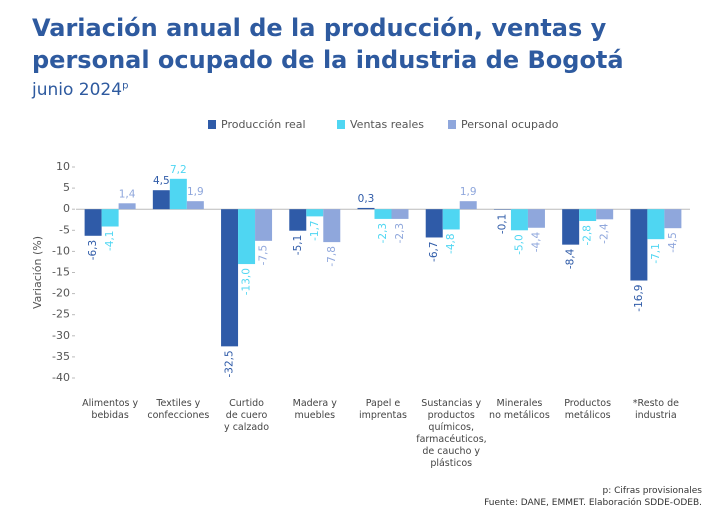 The image size is (720, 510). What do you see at coordinates (161, 181) in the screenshot?
I see `value-label: 4,5` at bounding box center [161, 181].